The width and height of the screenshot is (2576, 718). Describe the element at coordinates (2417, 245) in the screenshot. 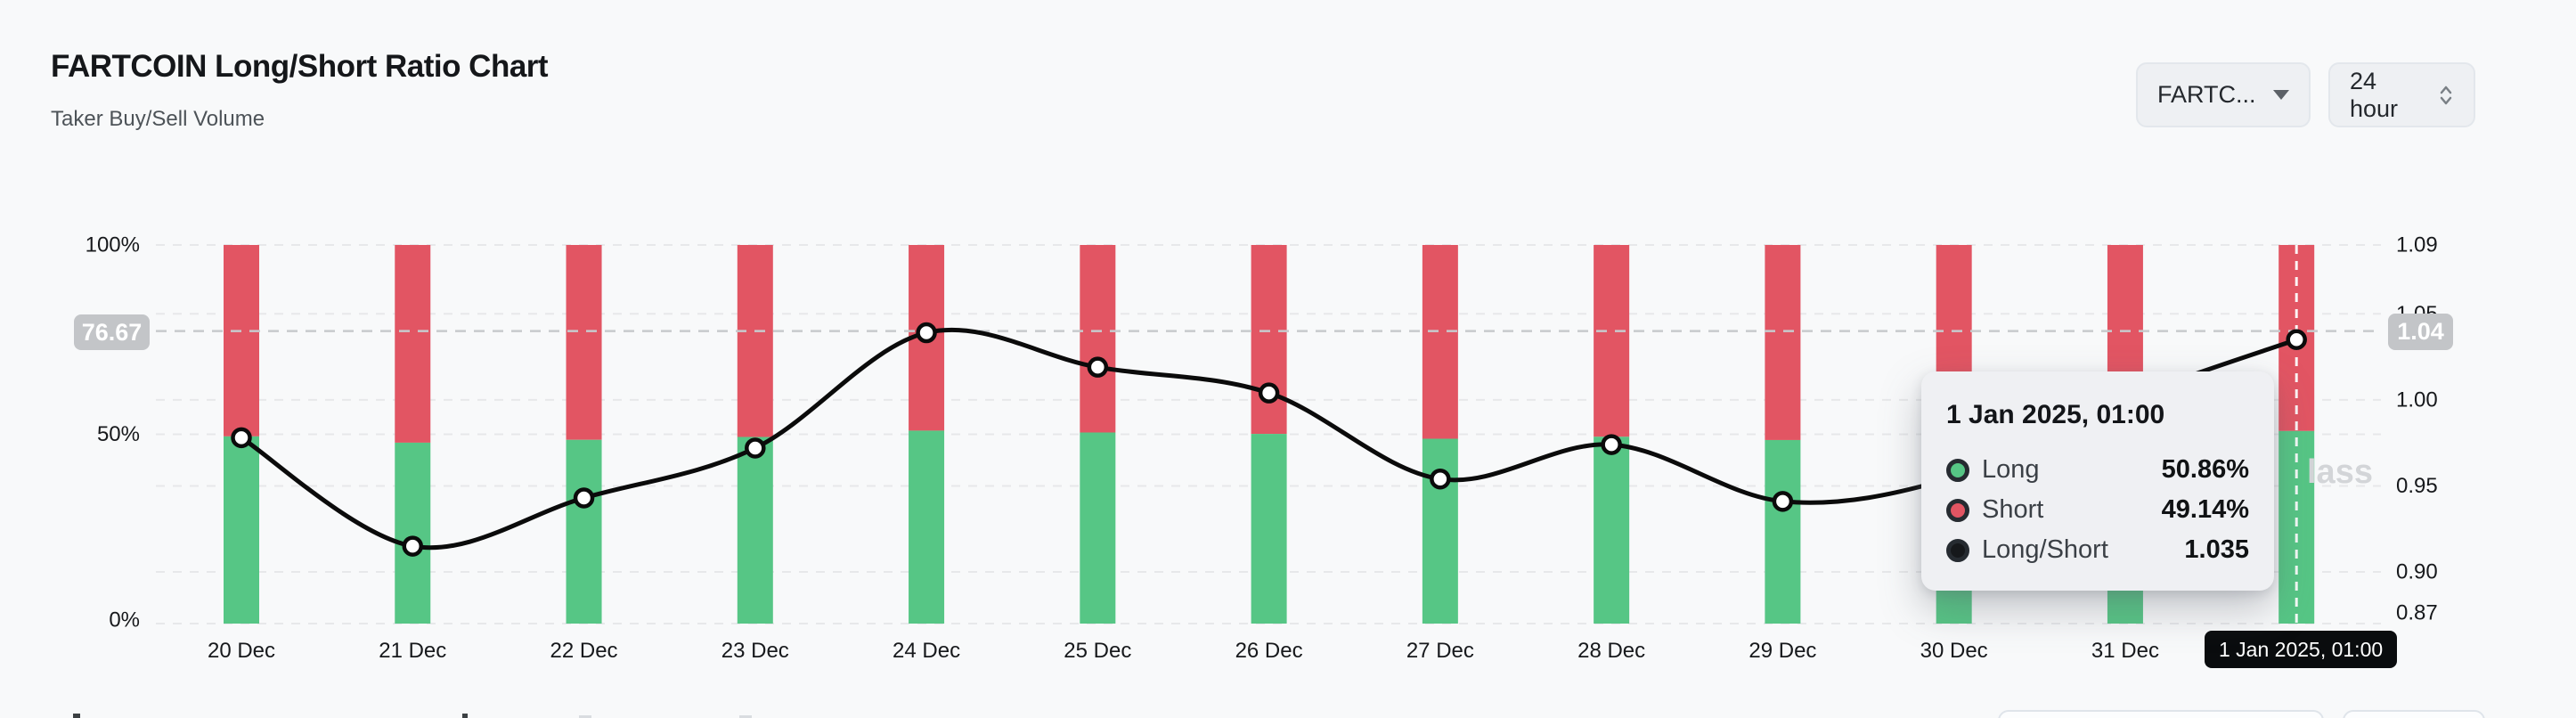

I see `right-axis-tick-label: 1.09` at that location.